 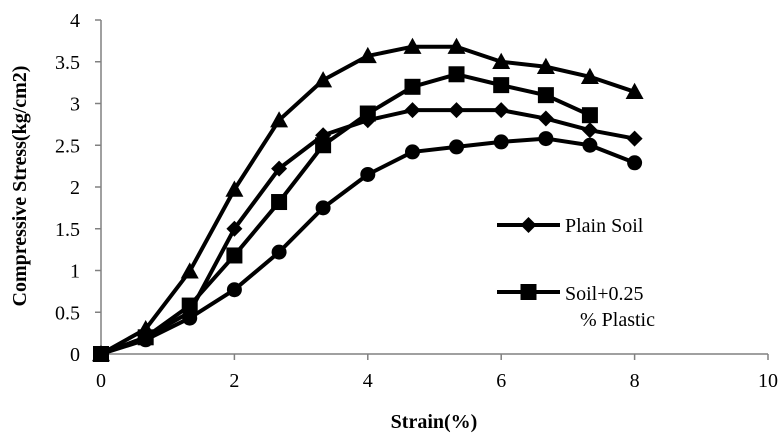 What do you see at coordinates (75, 105) in the screenshot?
I see `y-tick-label: 3` at bounding box center [75, 105].